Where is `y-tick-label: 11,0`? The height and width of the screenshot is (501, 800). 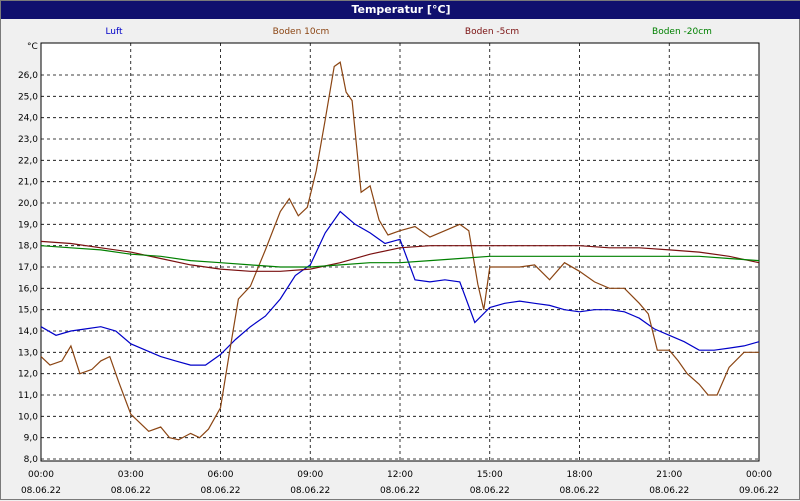 y-tick-label: 11,0 is located at coordinates (28, 396).